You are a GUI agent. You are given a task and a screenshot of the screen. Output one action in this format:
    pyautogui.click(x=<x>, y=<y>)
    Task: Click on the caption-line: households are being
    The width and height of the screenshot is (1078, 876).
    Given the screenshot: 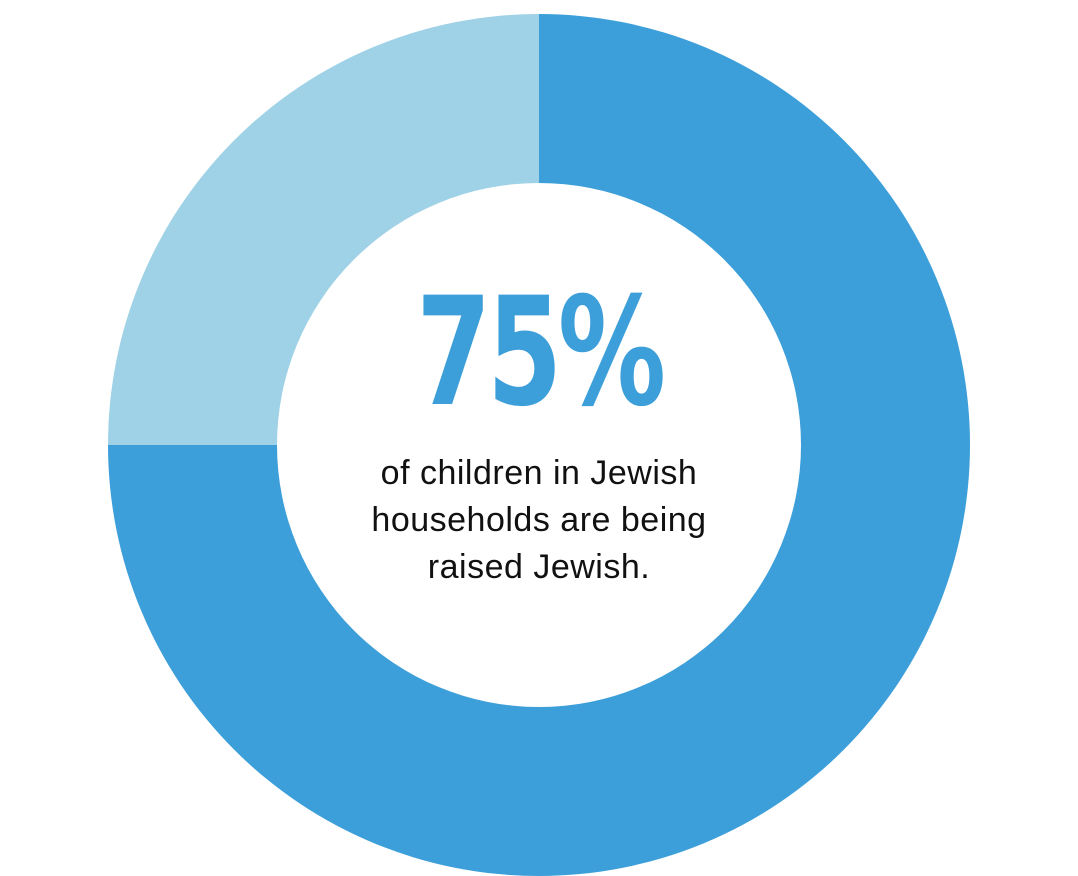 What is the action you would take?
    pyautogui.click(x=539, y=520)
    